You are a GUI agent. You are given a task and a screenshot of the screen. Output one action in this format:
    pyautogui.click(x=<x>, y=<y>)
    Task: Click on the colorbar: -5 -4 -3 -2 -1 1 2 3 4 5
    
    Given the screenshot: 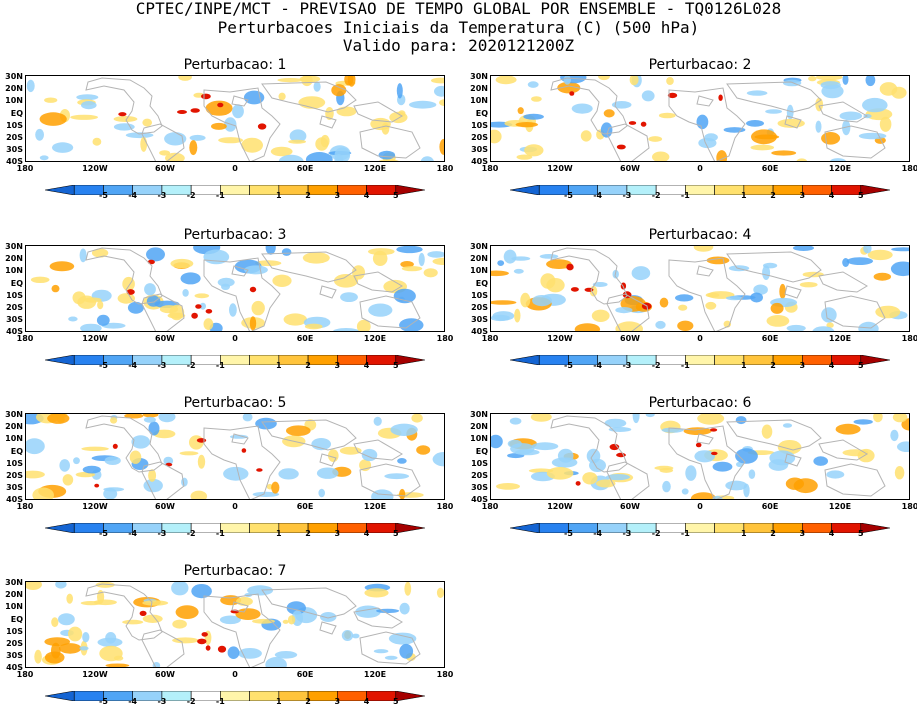 What is the action you would take?
    pyautogui.click(x=235, y=698)
    